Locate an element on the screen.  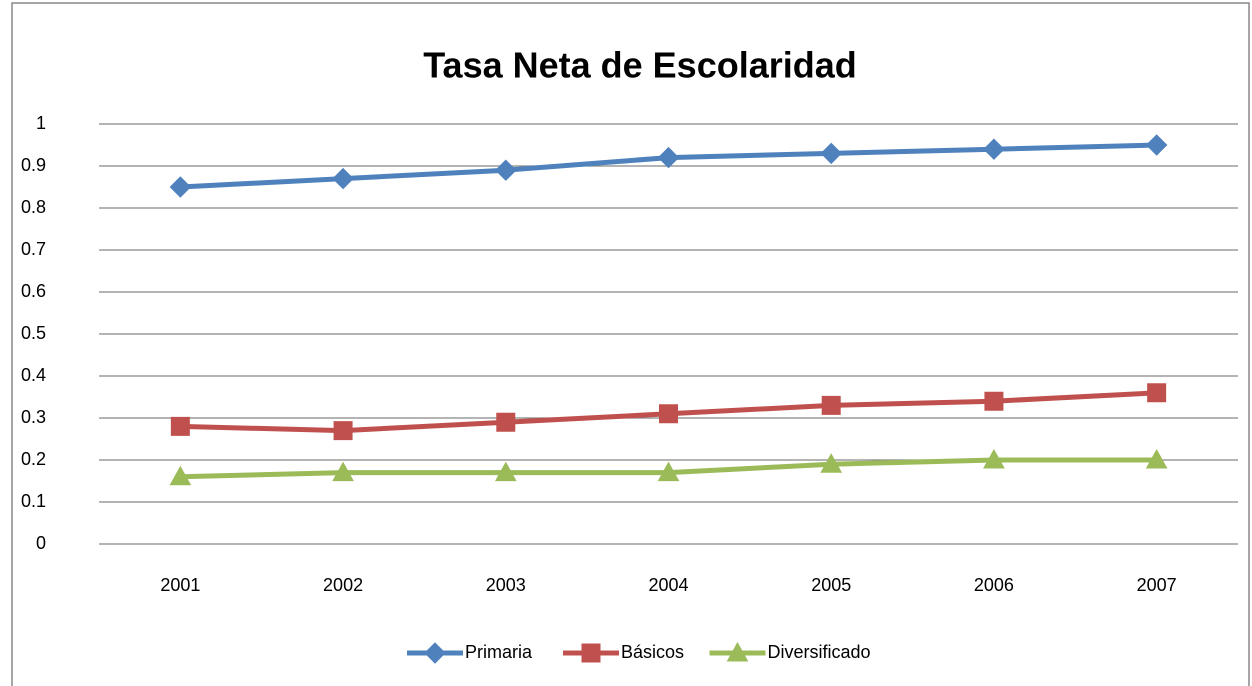
y-tick-label: 0.9 is located at coordinates (33, 165).